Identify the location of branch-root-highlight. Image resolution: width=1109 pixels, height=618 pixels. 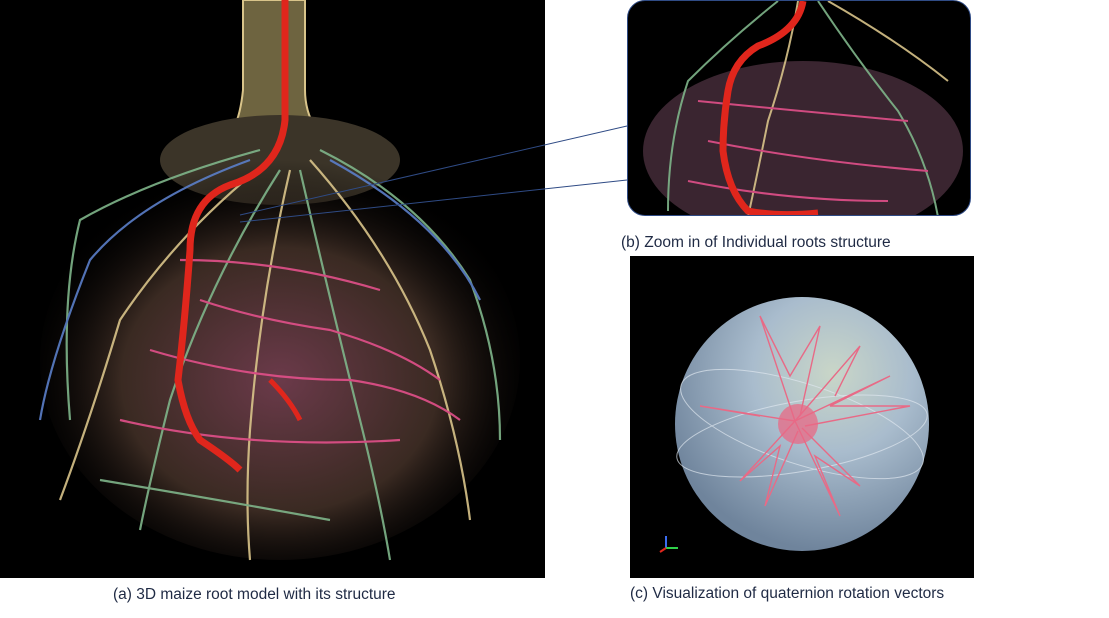
(285, 400).